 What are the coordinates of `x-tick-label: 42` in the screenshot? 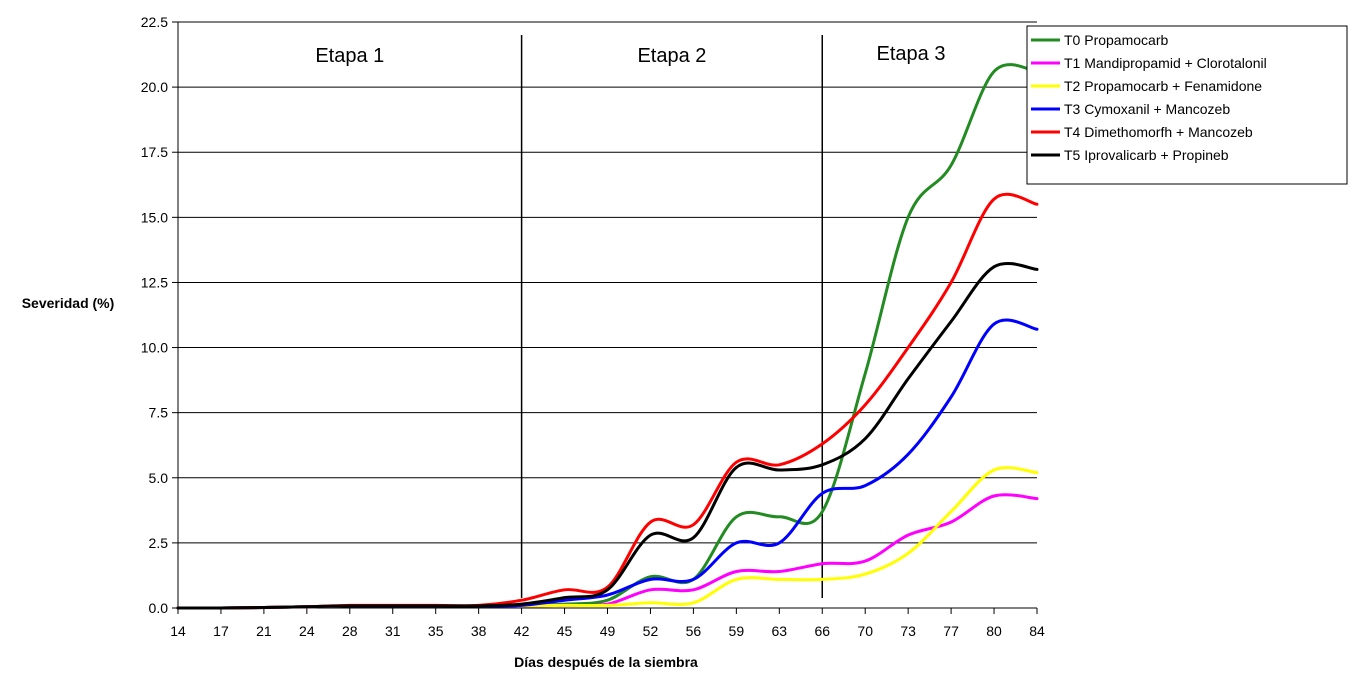 It's located at (522, 631).